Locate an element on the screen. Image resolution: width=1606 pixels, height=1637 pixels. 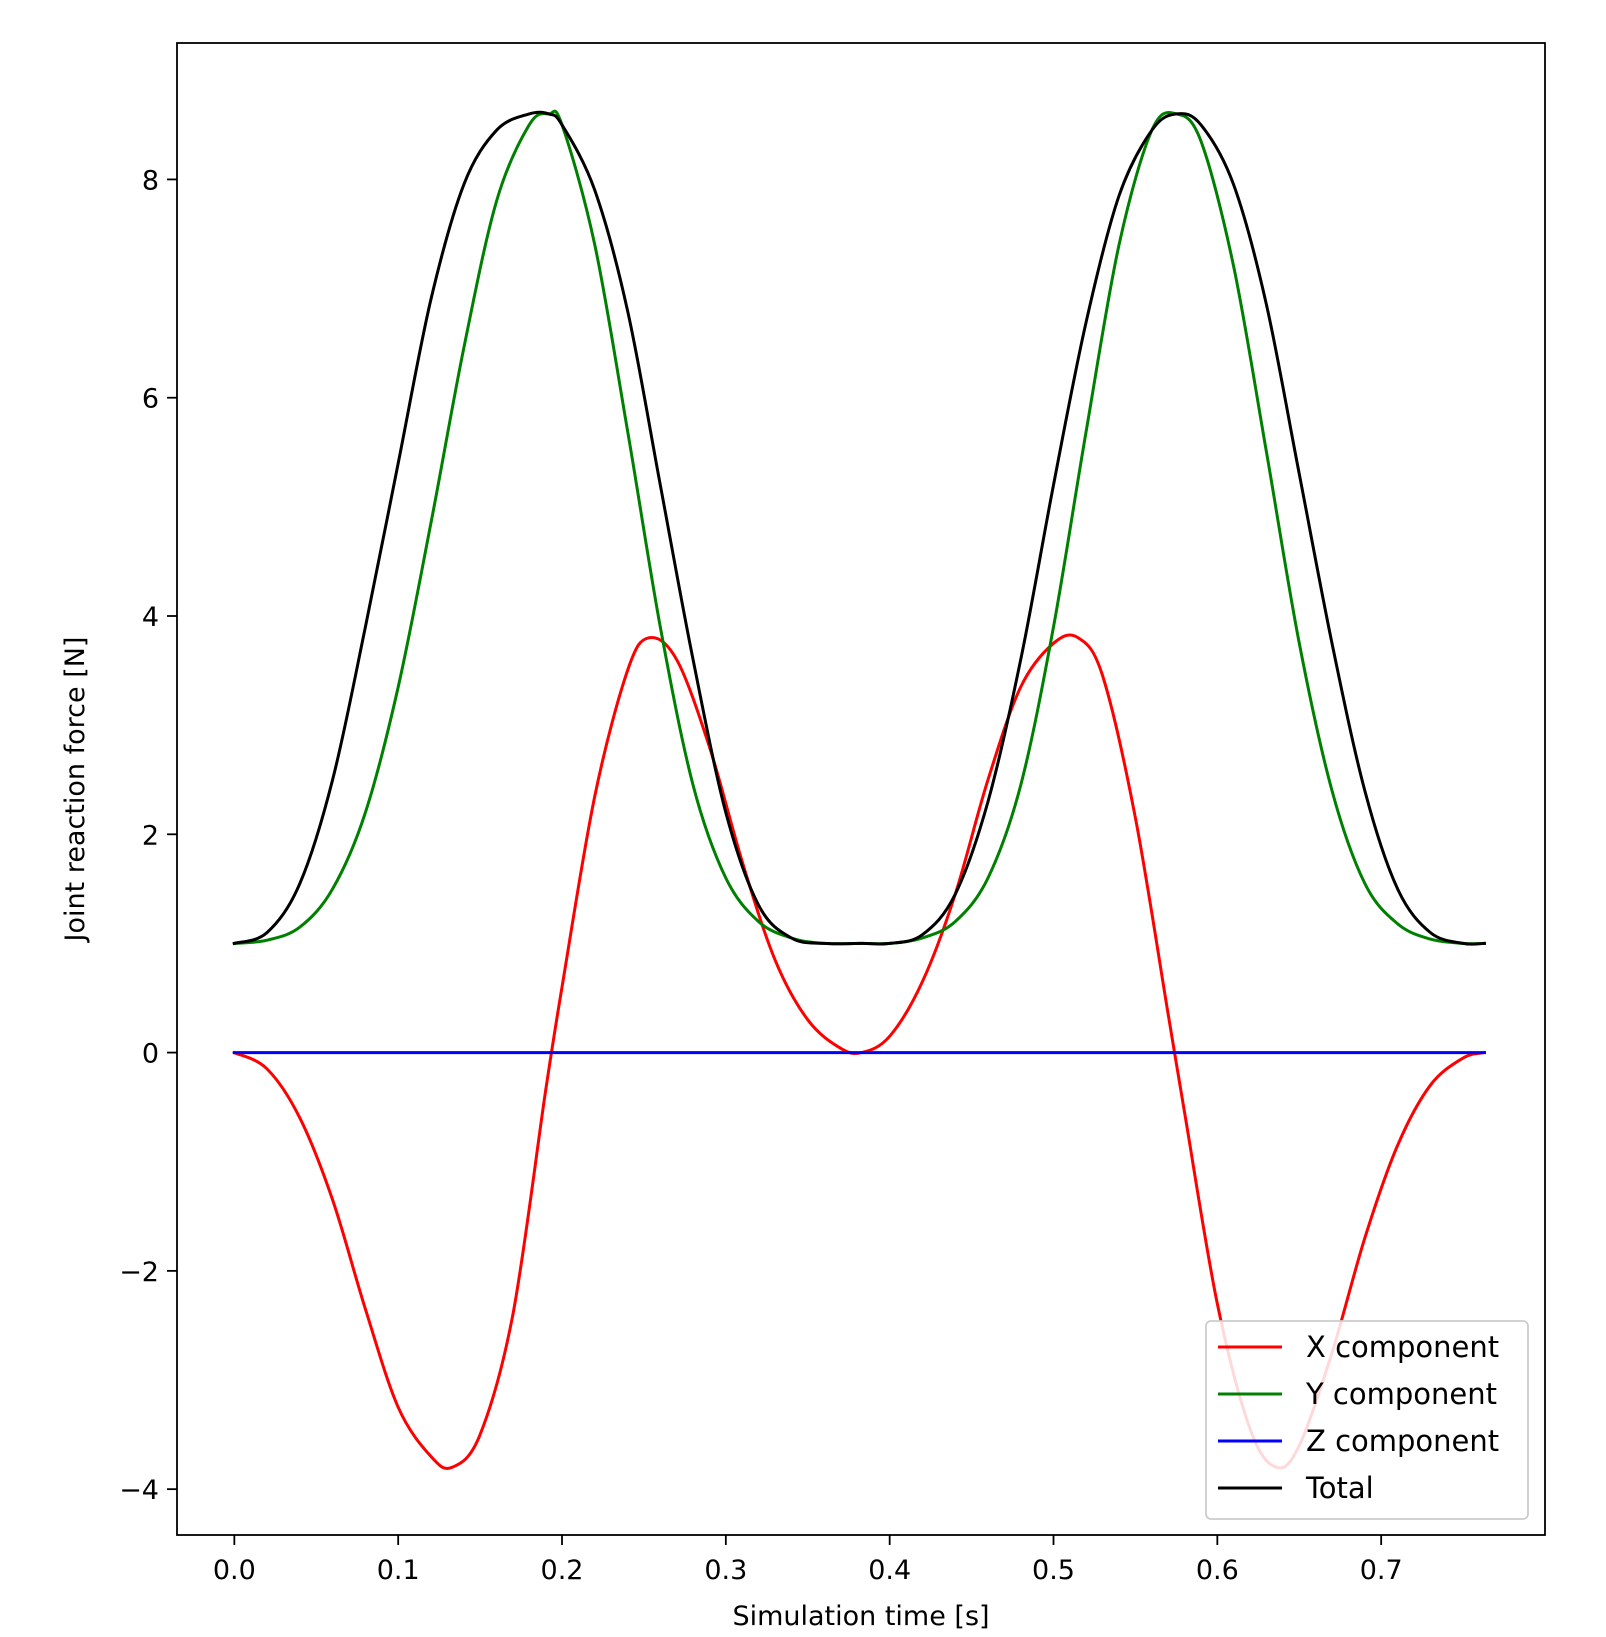
x-axis-label: Simulation time [s] is located at coordinates (860, 1616).